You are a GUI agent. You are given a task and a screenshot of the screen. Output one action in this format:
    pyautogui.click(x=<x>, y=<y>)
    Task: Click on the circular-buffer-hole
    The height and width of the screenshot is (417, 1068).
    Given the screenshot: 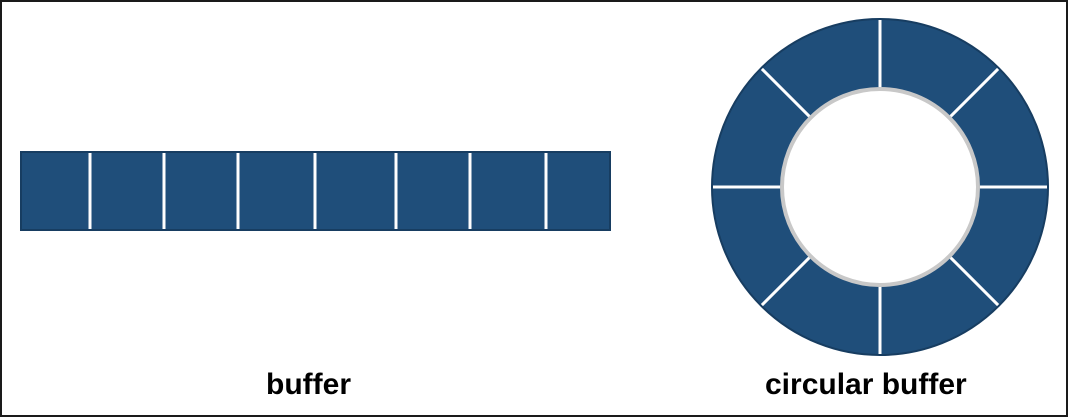 What is the action you would take?
    pyautogui.click(x=880, y=187)
    